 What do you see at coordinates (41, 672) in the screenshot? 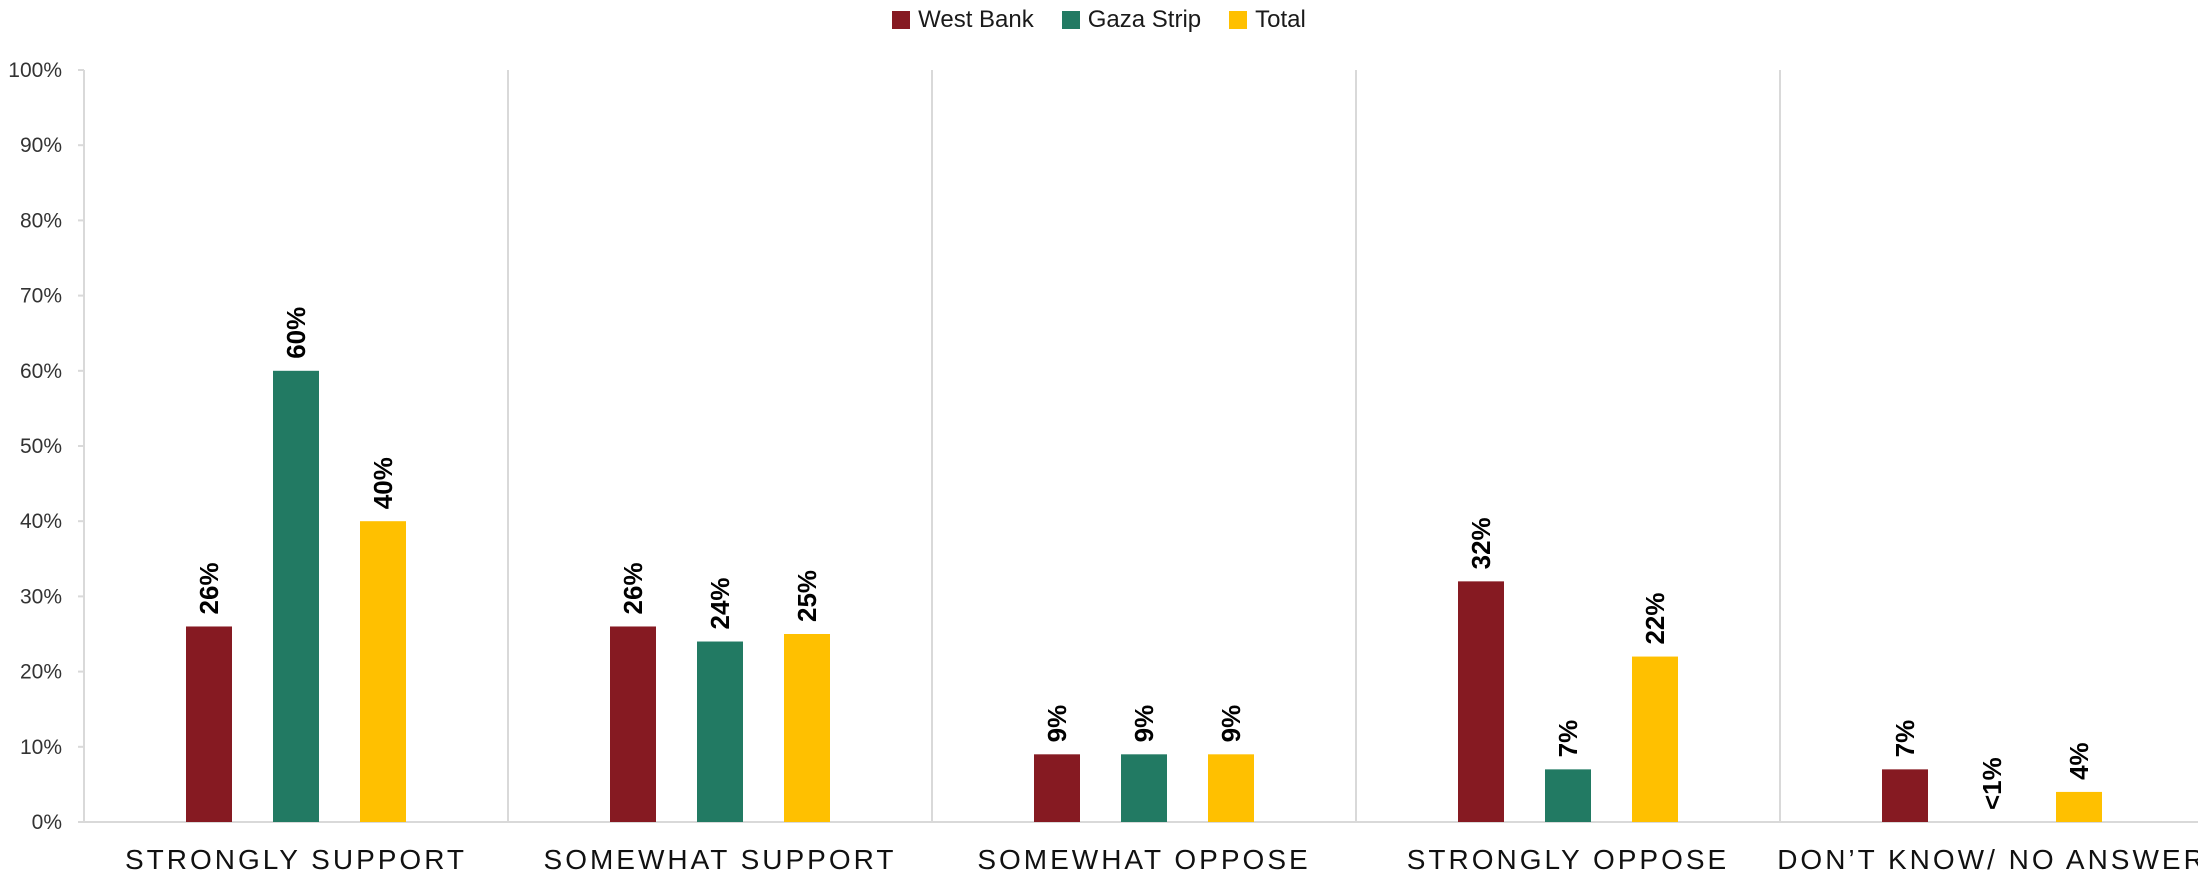
I see `y-tick-label: 20%` at bounding box center [41, 672].